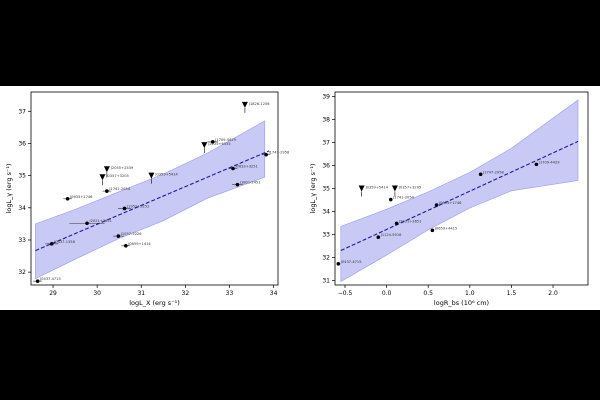  What do you see at coordinates (166, 175) in the screenshot?
I see `left-point-label: J0359+5414` at bounding box center [166, 175].